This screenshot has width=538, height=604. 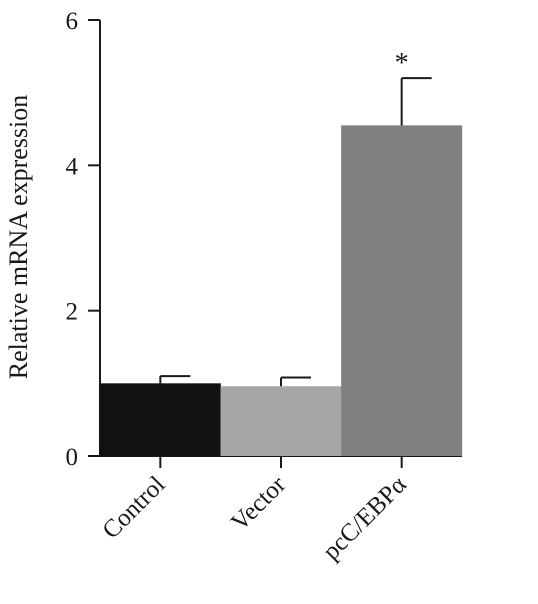 What do you see at coordinates (18, 237) in the screenshot?
I see `y-axis-title: Relative mRNA expression` at bounding box center [18, 237].